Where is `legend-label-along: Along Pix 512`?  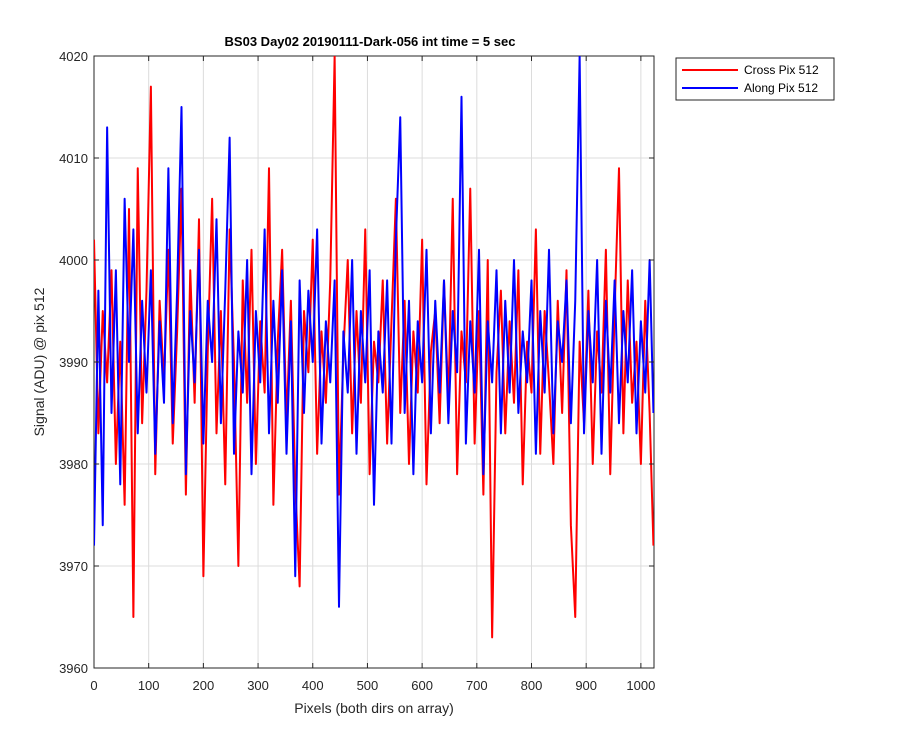 legend-label-along: Along Pix 512 is located at coordinates (781, 88).